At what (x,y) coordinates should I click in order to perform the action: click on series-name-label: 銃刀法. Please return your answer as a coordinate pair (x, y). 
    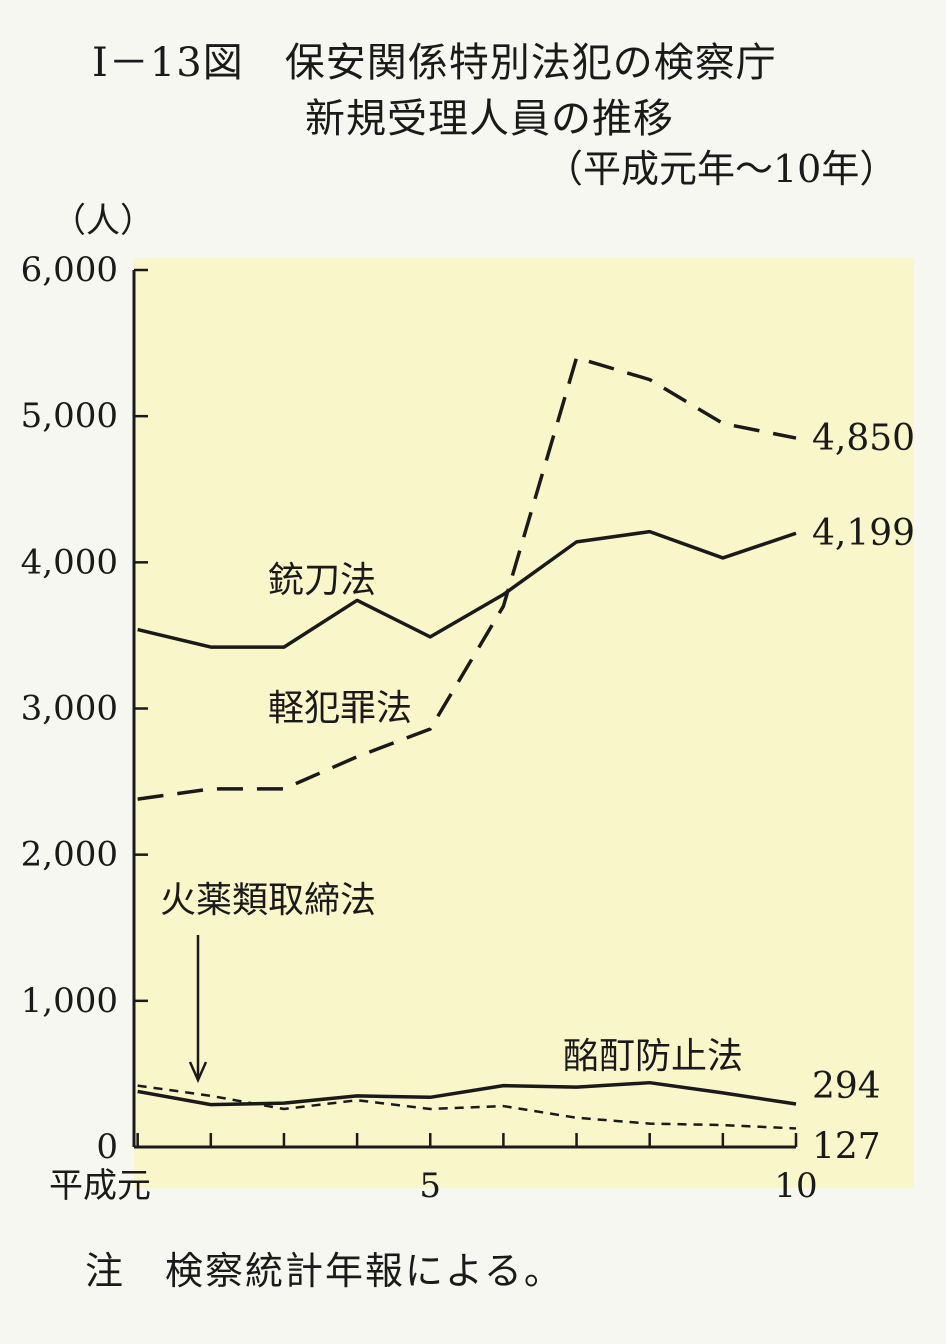
    Looking at the image, I should click on (322, 580).